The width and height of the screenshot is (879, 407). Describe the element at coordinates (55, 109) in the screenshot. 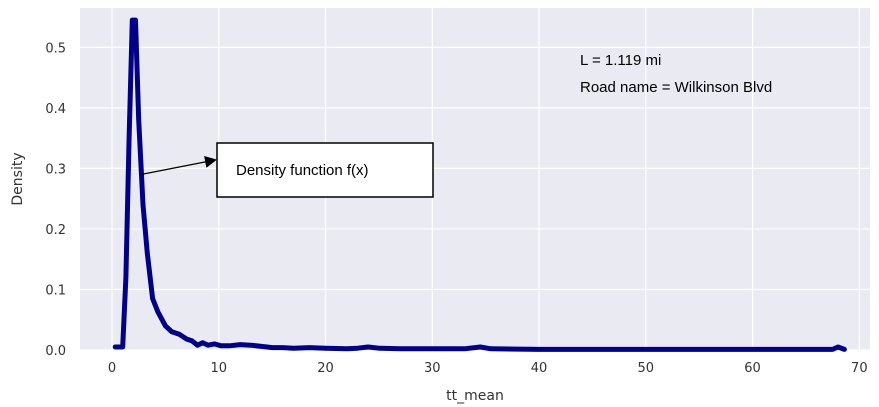

I see `y-tick-label: 0.4` at that location.